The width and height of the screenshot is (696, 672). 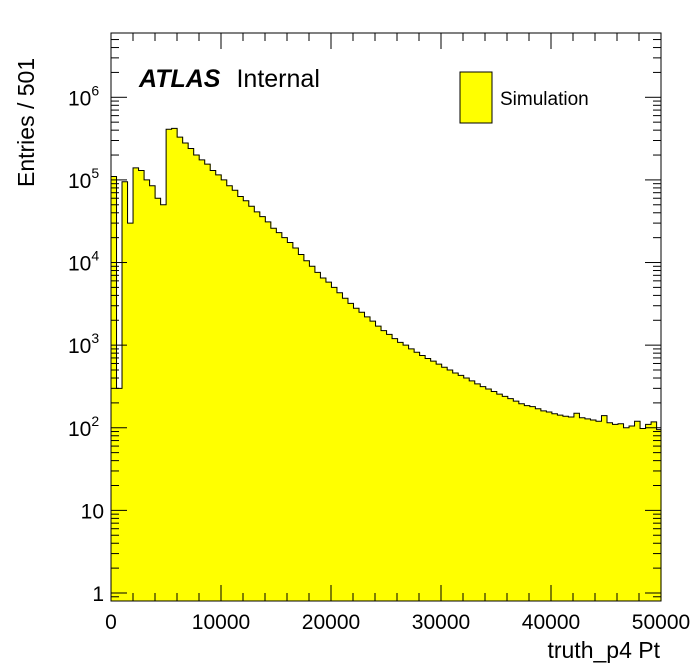 What do you see at coordinates (111, 622) in the screenshot?
I see `x-tick-label: 0` at bounding box center [111, 622].